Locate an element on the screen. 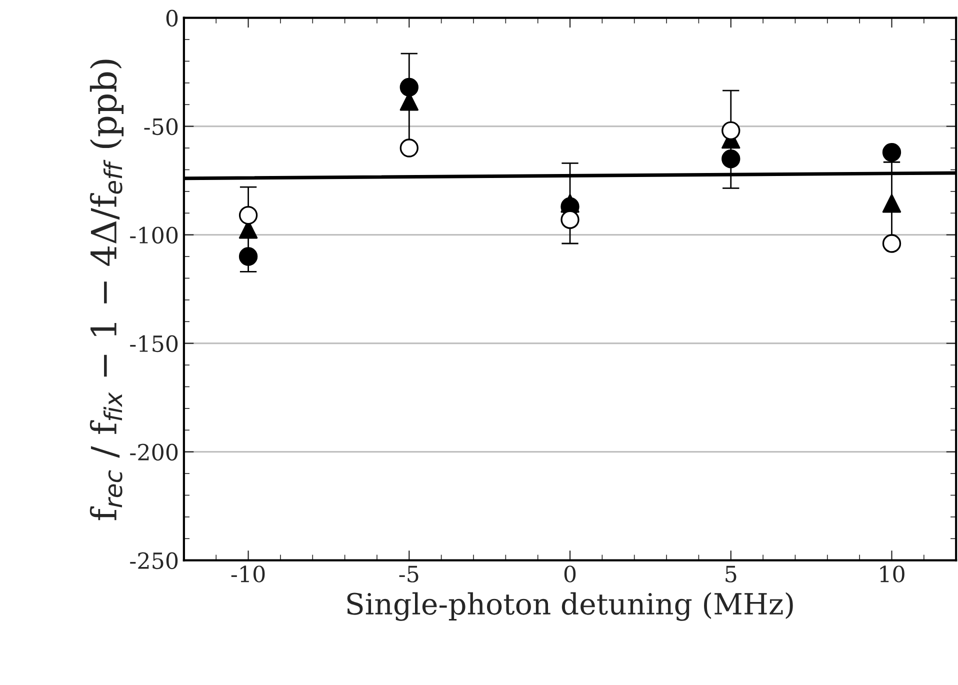 This screenshot has height=685, width=958. x-tick-label: -10 is located at coordinates (248, 574).